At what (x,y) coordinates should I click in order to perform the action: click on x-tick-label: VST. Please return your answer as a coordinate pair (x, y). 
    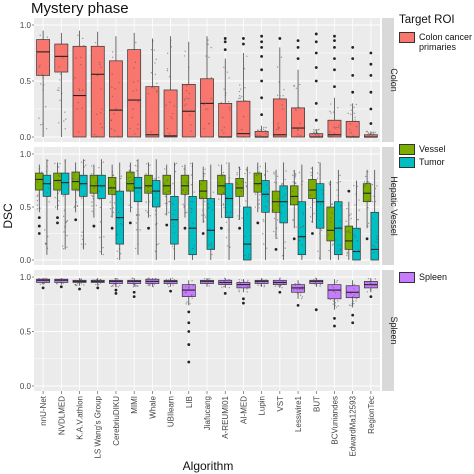
    Looking at the image, I should click on (280, 404).